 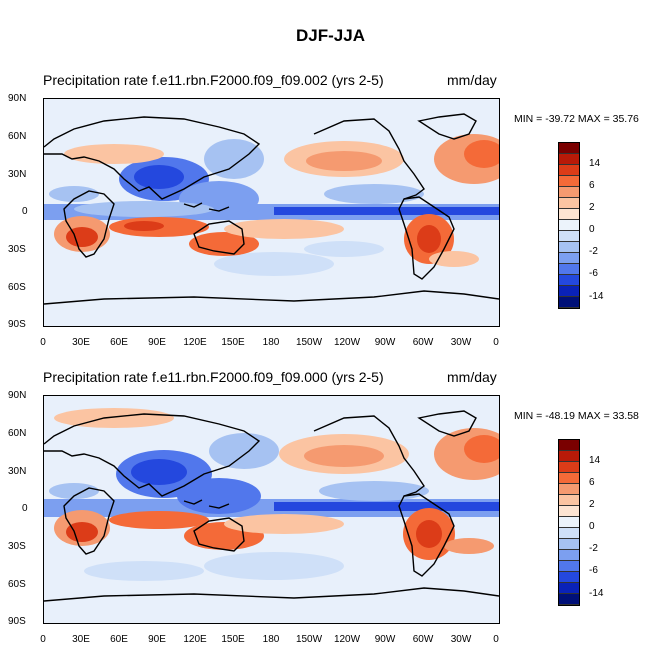 What do you see at coordinates (472, 80) in the screenshot?
I see `panel-1-units: mm/day` at bounding box center [472, 80].